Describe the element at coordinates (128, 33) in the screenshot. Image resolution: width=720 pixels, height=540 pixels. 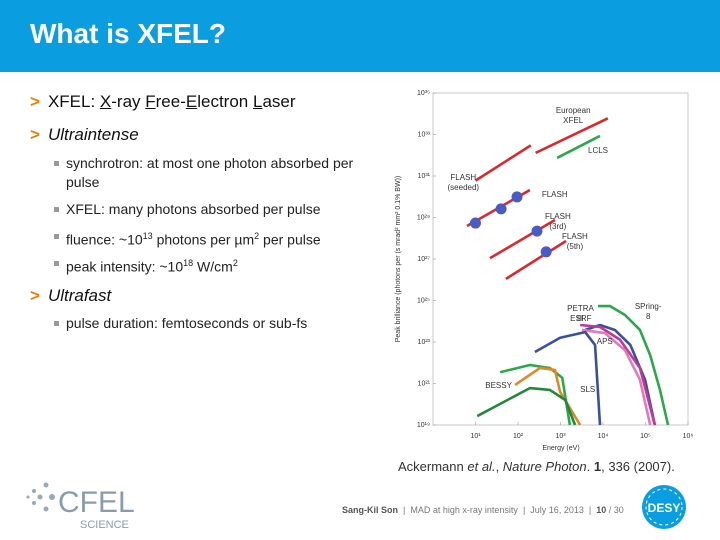
I see `slide-title: What is XFEL?` at that location.